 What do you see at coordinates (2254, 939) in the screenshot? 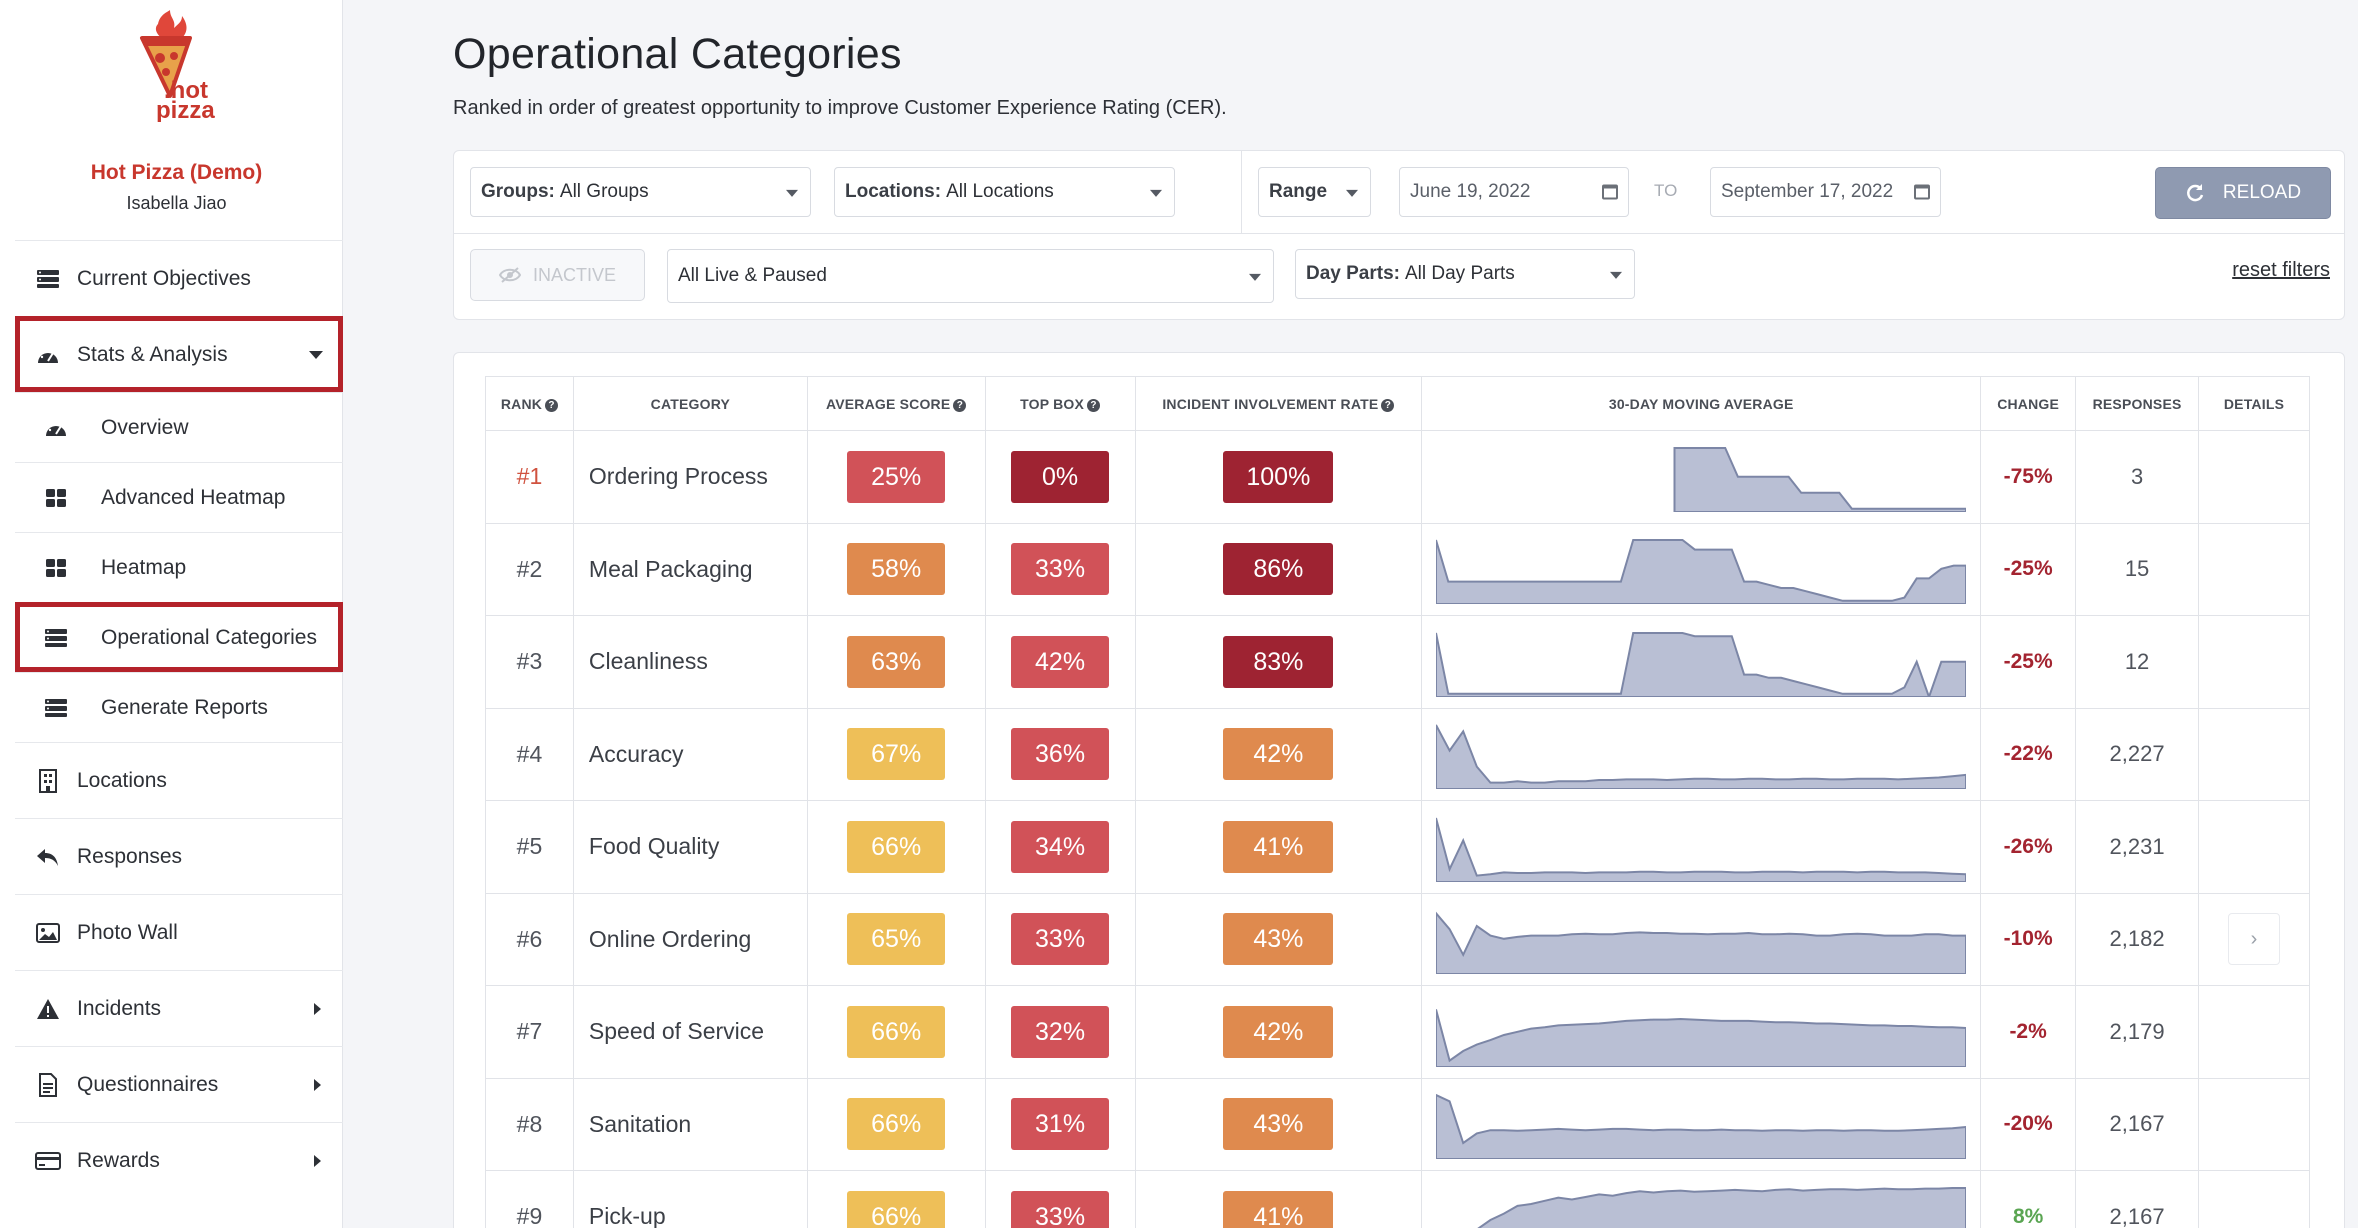
I see `details-button: ›` at bounding box center [2254, 939].